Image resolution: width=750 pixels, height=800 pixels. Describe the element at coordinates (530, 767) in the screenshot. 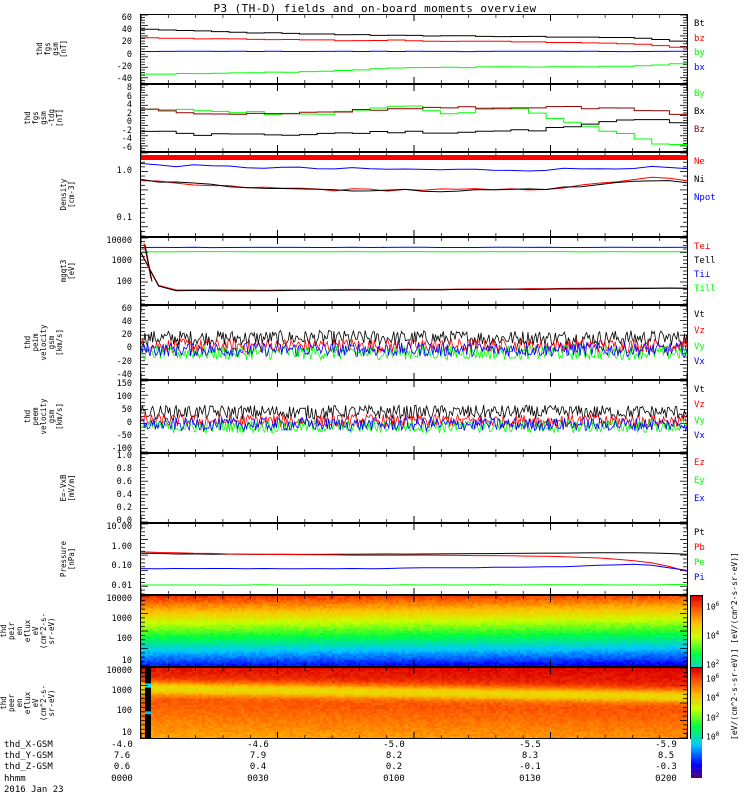

I see `z-gsm-value: -0.1` at that location.